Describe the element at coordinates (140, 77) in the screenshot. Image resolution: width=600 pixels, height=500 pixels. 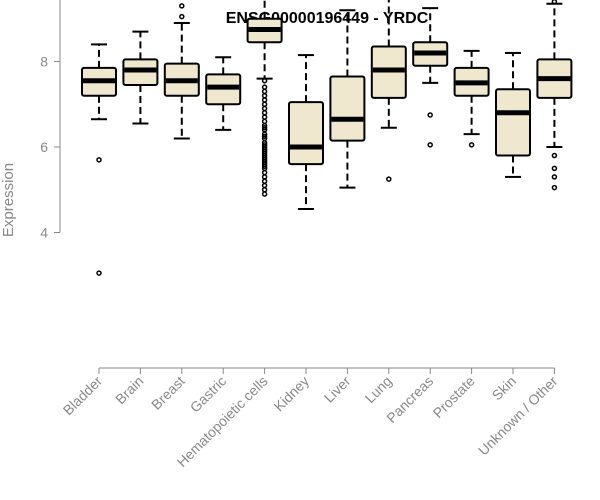
I see `box-brain` at that location.